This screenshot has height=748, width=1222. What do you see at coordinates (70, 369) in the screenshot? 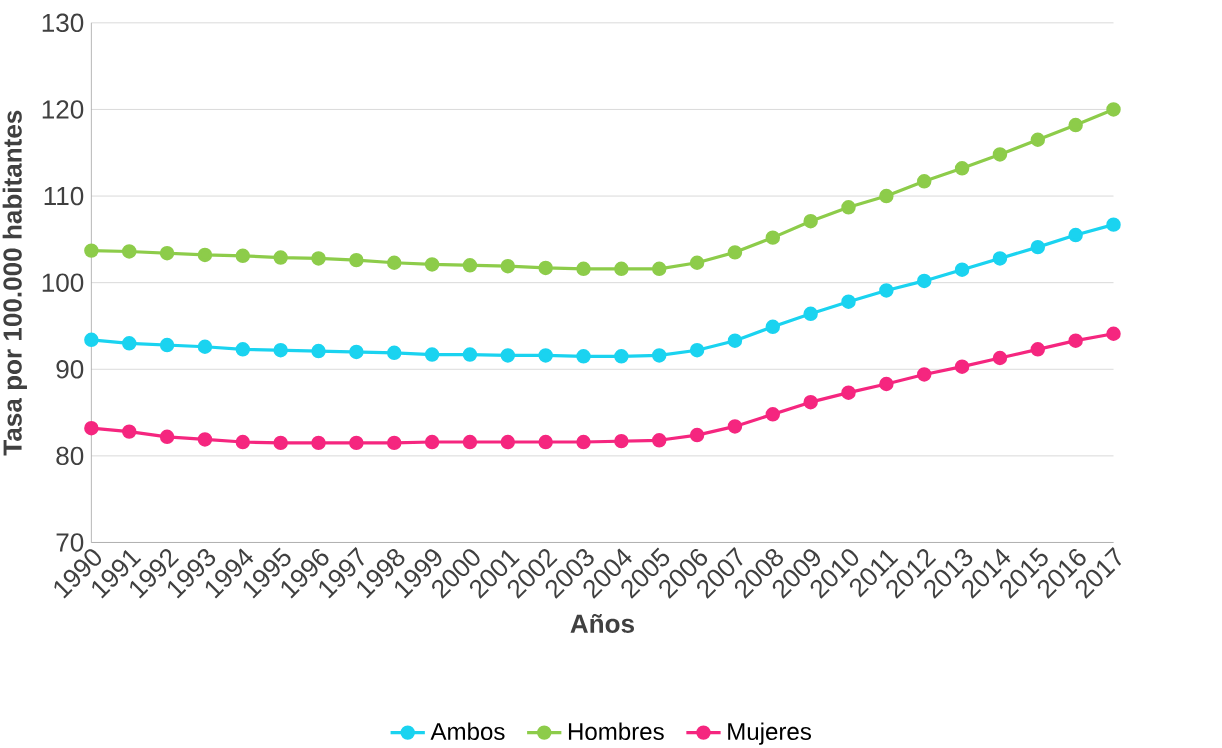
I see `y-tick-label: 90` at bounding box center [70, 369].